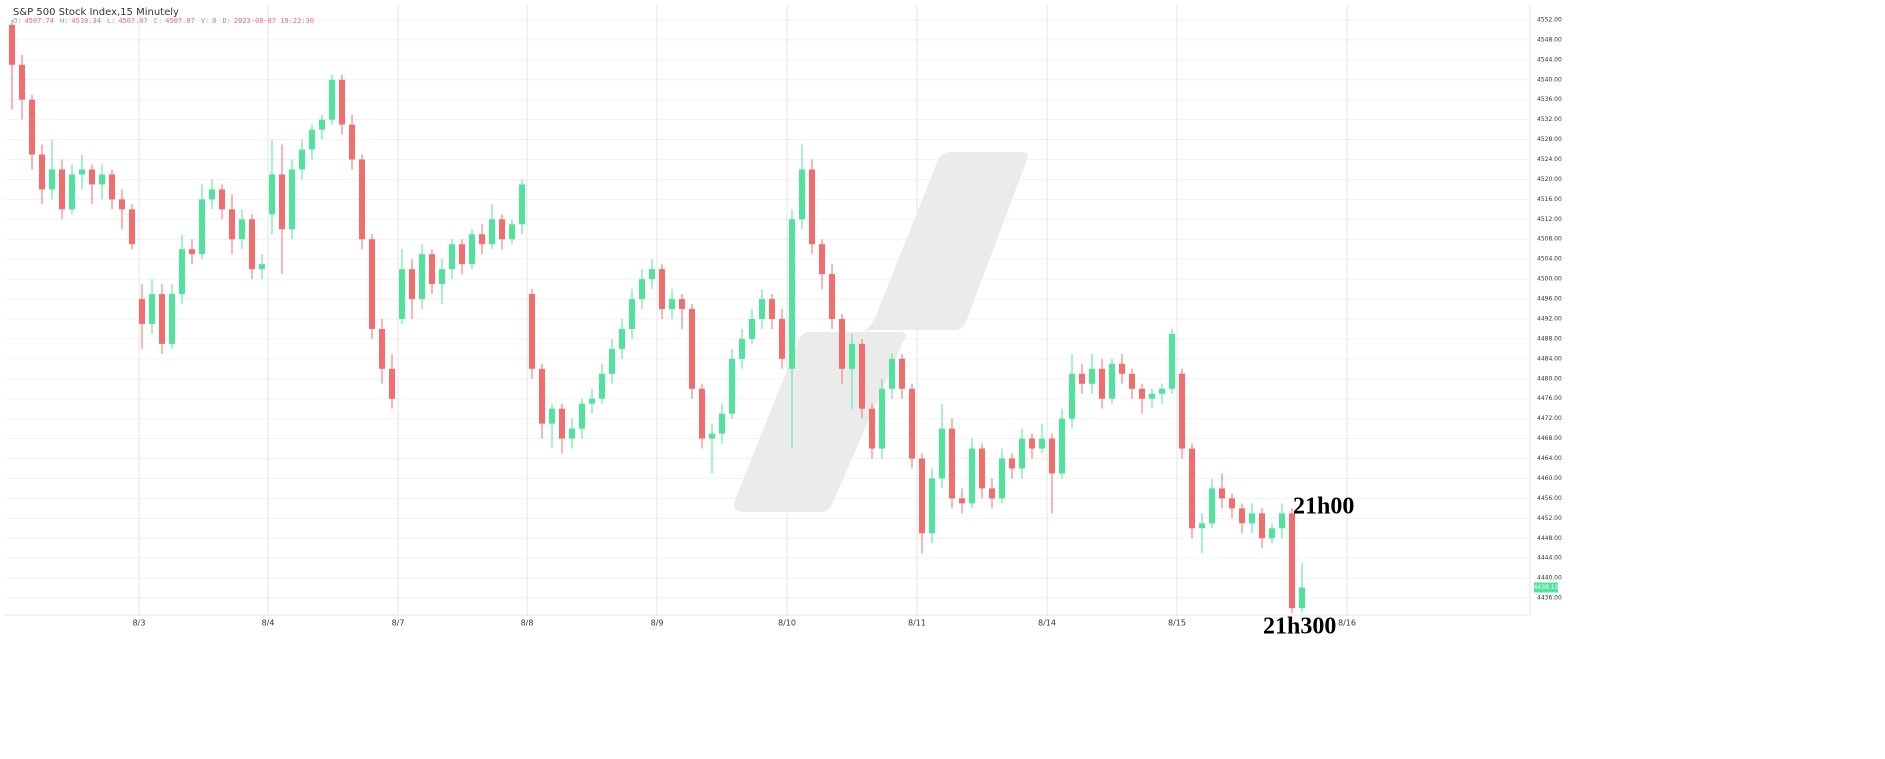 The height and width of the screenshot is (759, 1885). I want to click on header-label: V:, so click(205, 21).